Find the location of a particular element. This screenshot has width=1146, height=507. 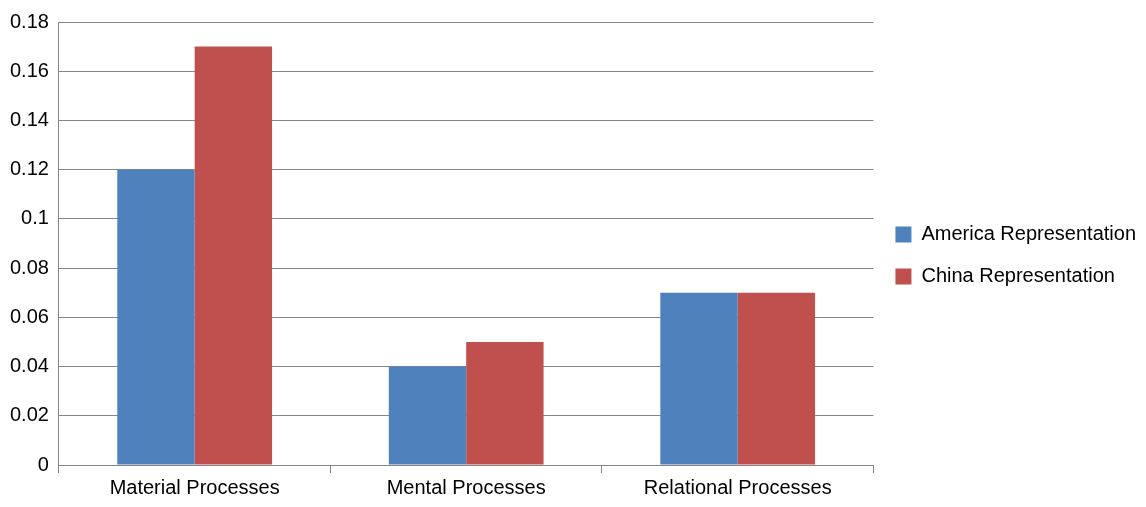

y-tick-label: 0.06 is located at coordinates (29, 315).